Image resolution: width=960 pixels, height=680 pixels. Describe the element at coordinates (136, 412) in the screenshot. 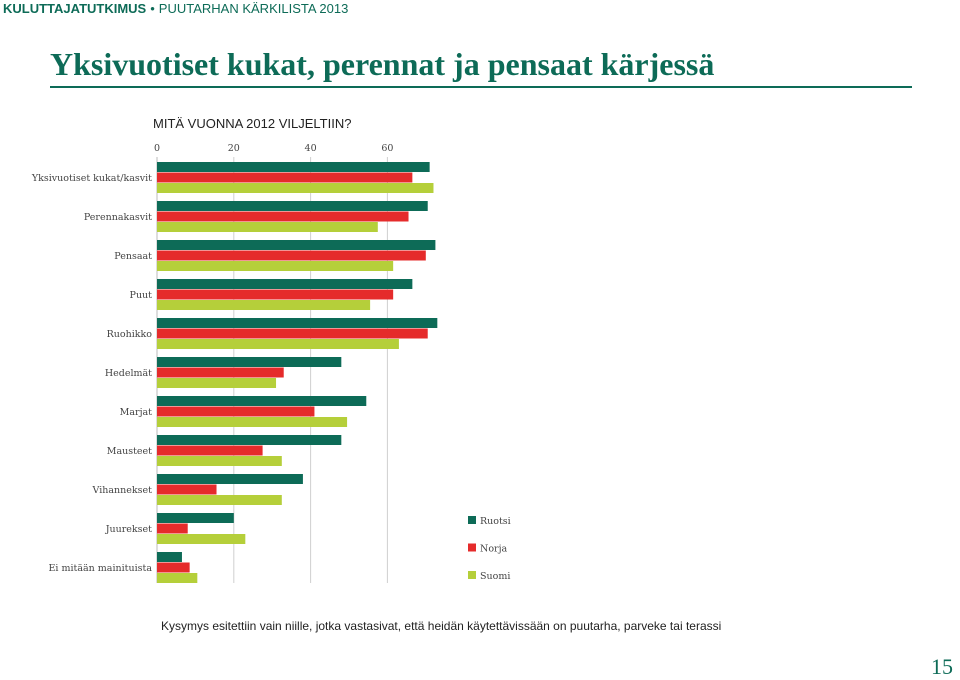

I see `category-label: Marjat` at that location.